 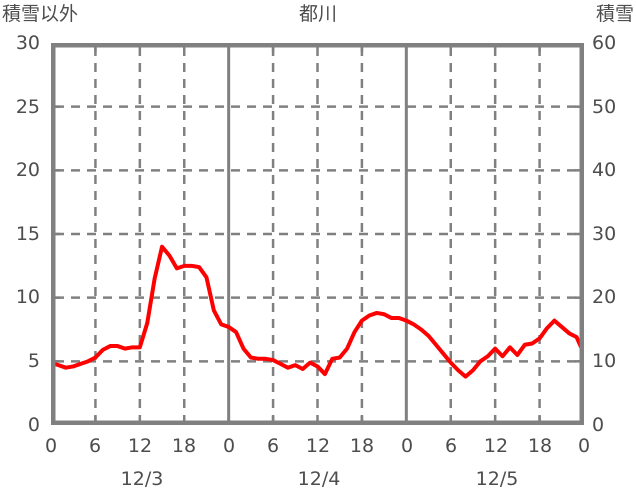 What do you see at coordinates (604, 234) in the screenshot?
I see `y-axis-tick-right: 30` at bounding box center [604, 234].